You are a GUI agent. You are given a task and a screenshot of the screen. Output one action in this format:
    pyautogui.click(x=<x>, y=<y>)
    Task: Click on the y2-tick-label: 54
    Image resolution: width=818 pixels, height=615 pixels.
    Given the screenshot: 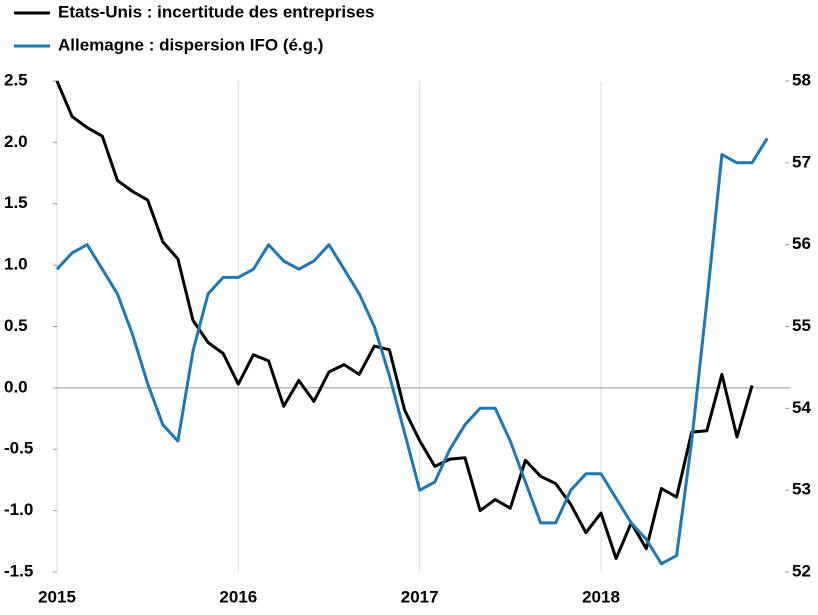 What is the action you would take?
    pyautogui.click(x=801, y=407)
    